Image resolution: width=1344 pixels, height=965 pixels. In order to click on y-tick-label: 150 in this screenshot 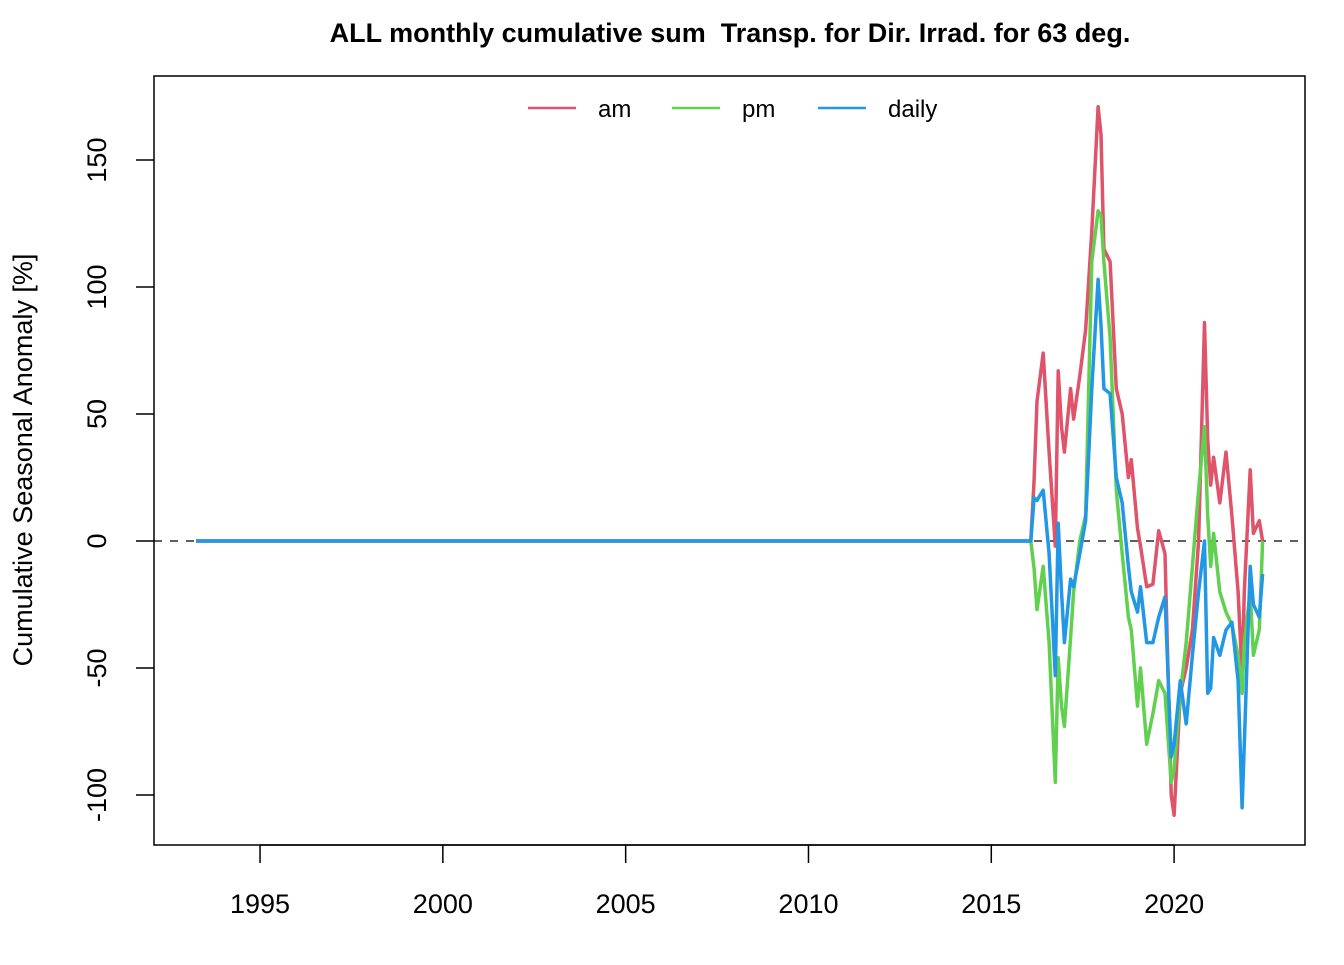, I will do `click(97, 160)`.